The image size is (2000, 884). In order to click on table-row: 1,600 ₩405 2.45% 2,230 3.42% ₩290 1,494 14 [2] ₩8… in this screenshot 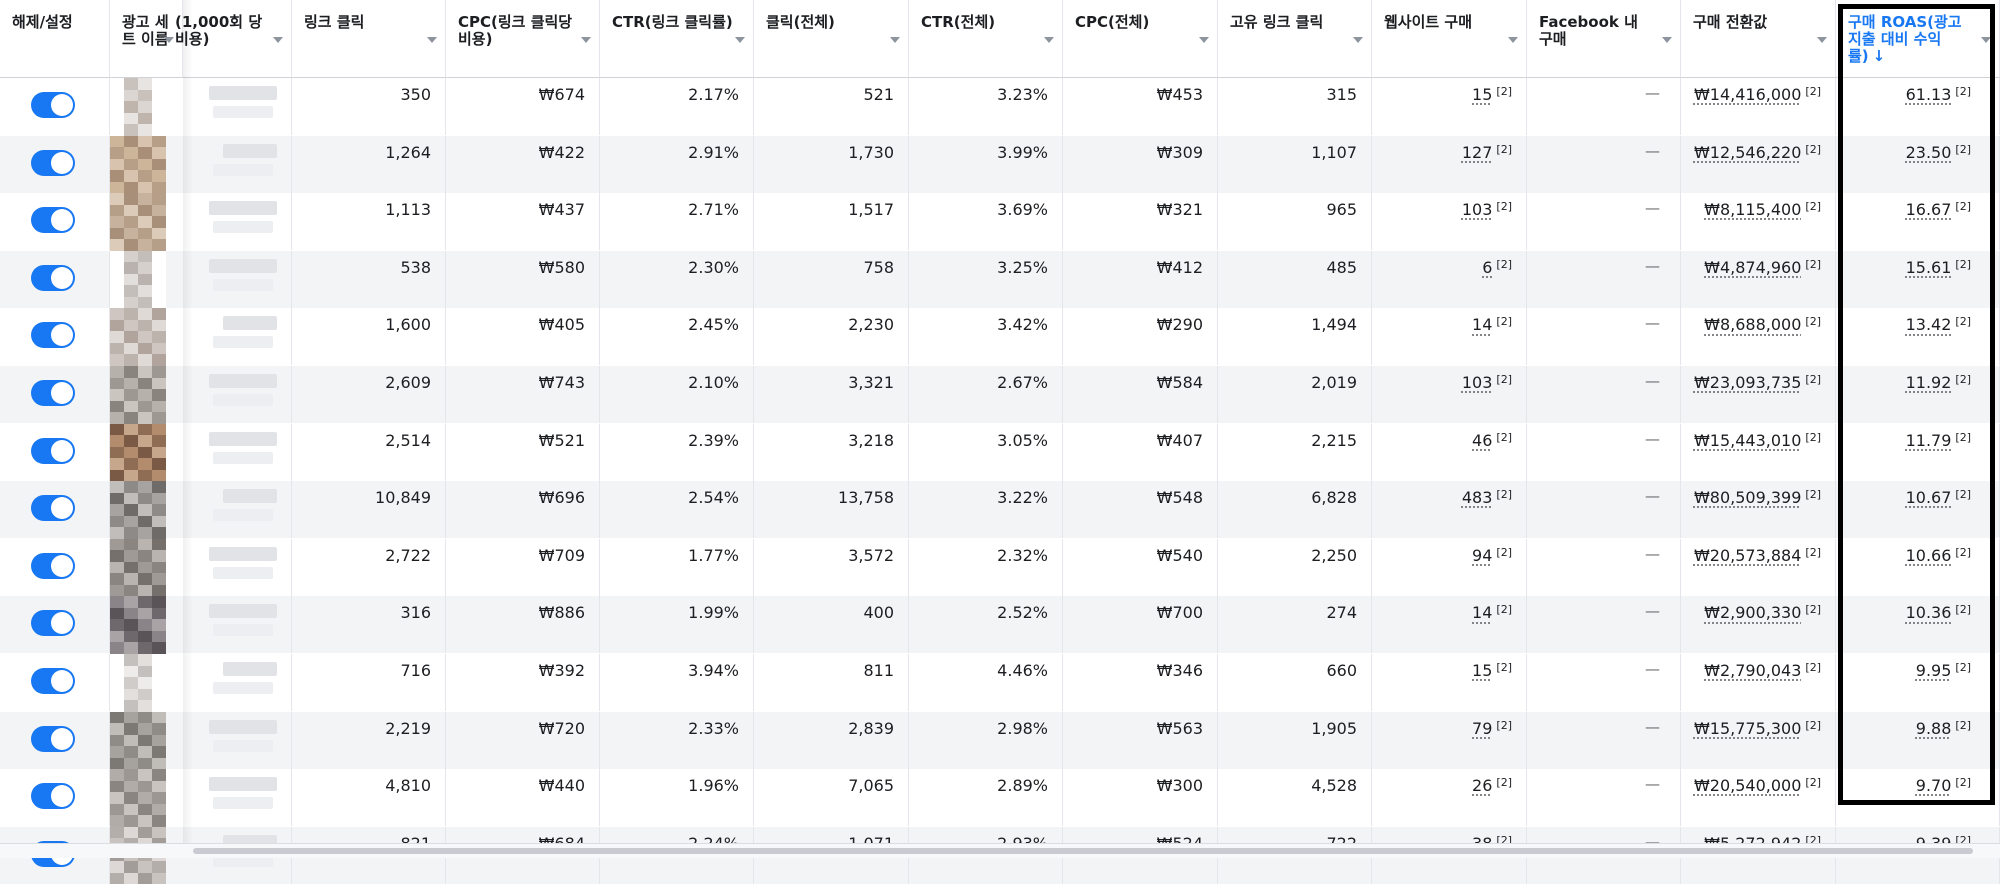, I will do `click(1000, 336)`.